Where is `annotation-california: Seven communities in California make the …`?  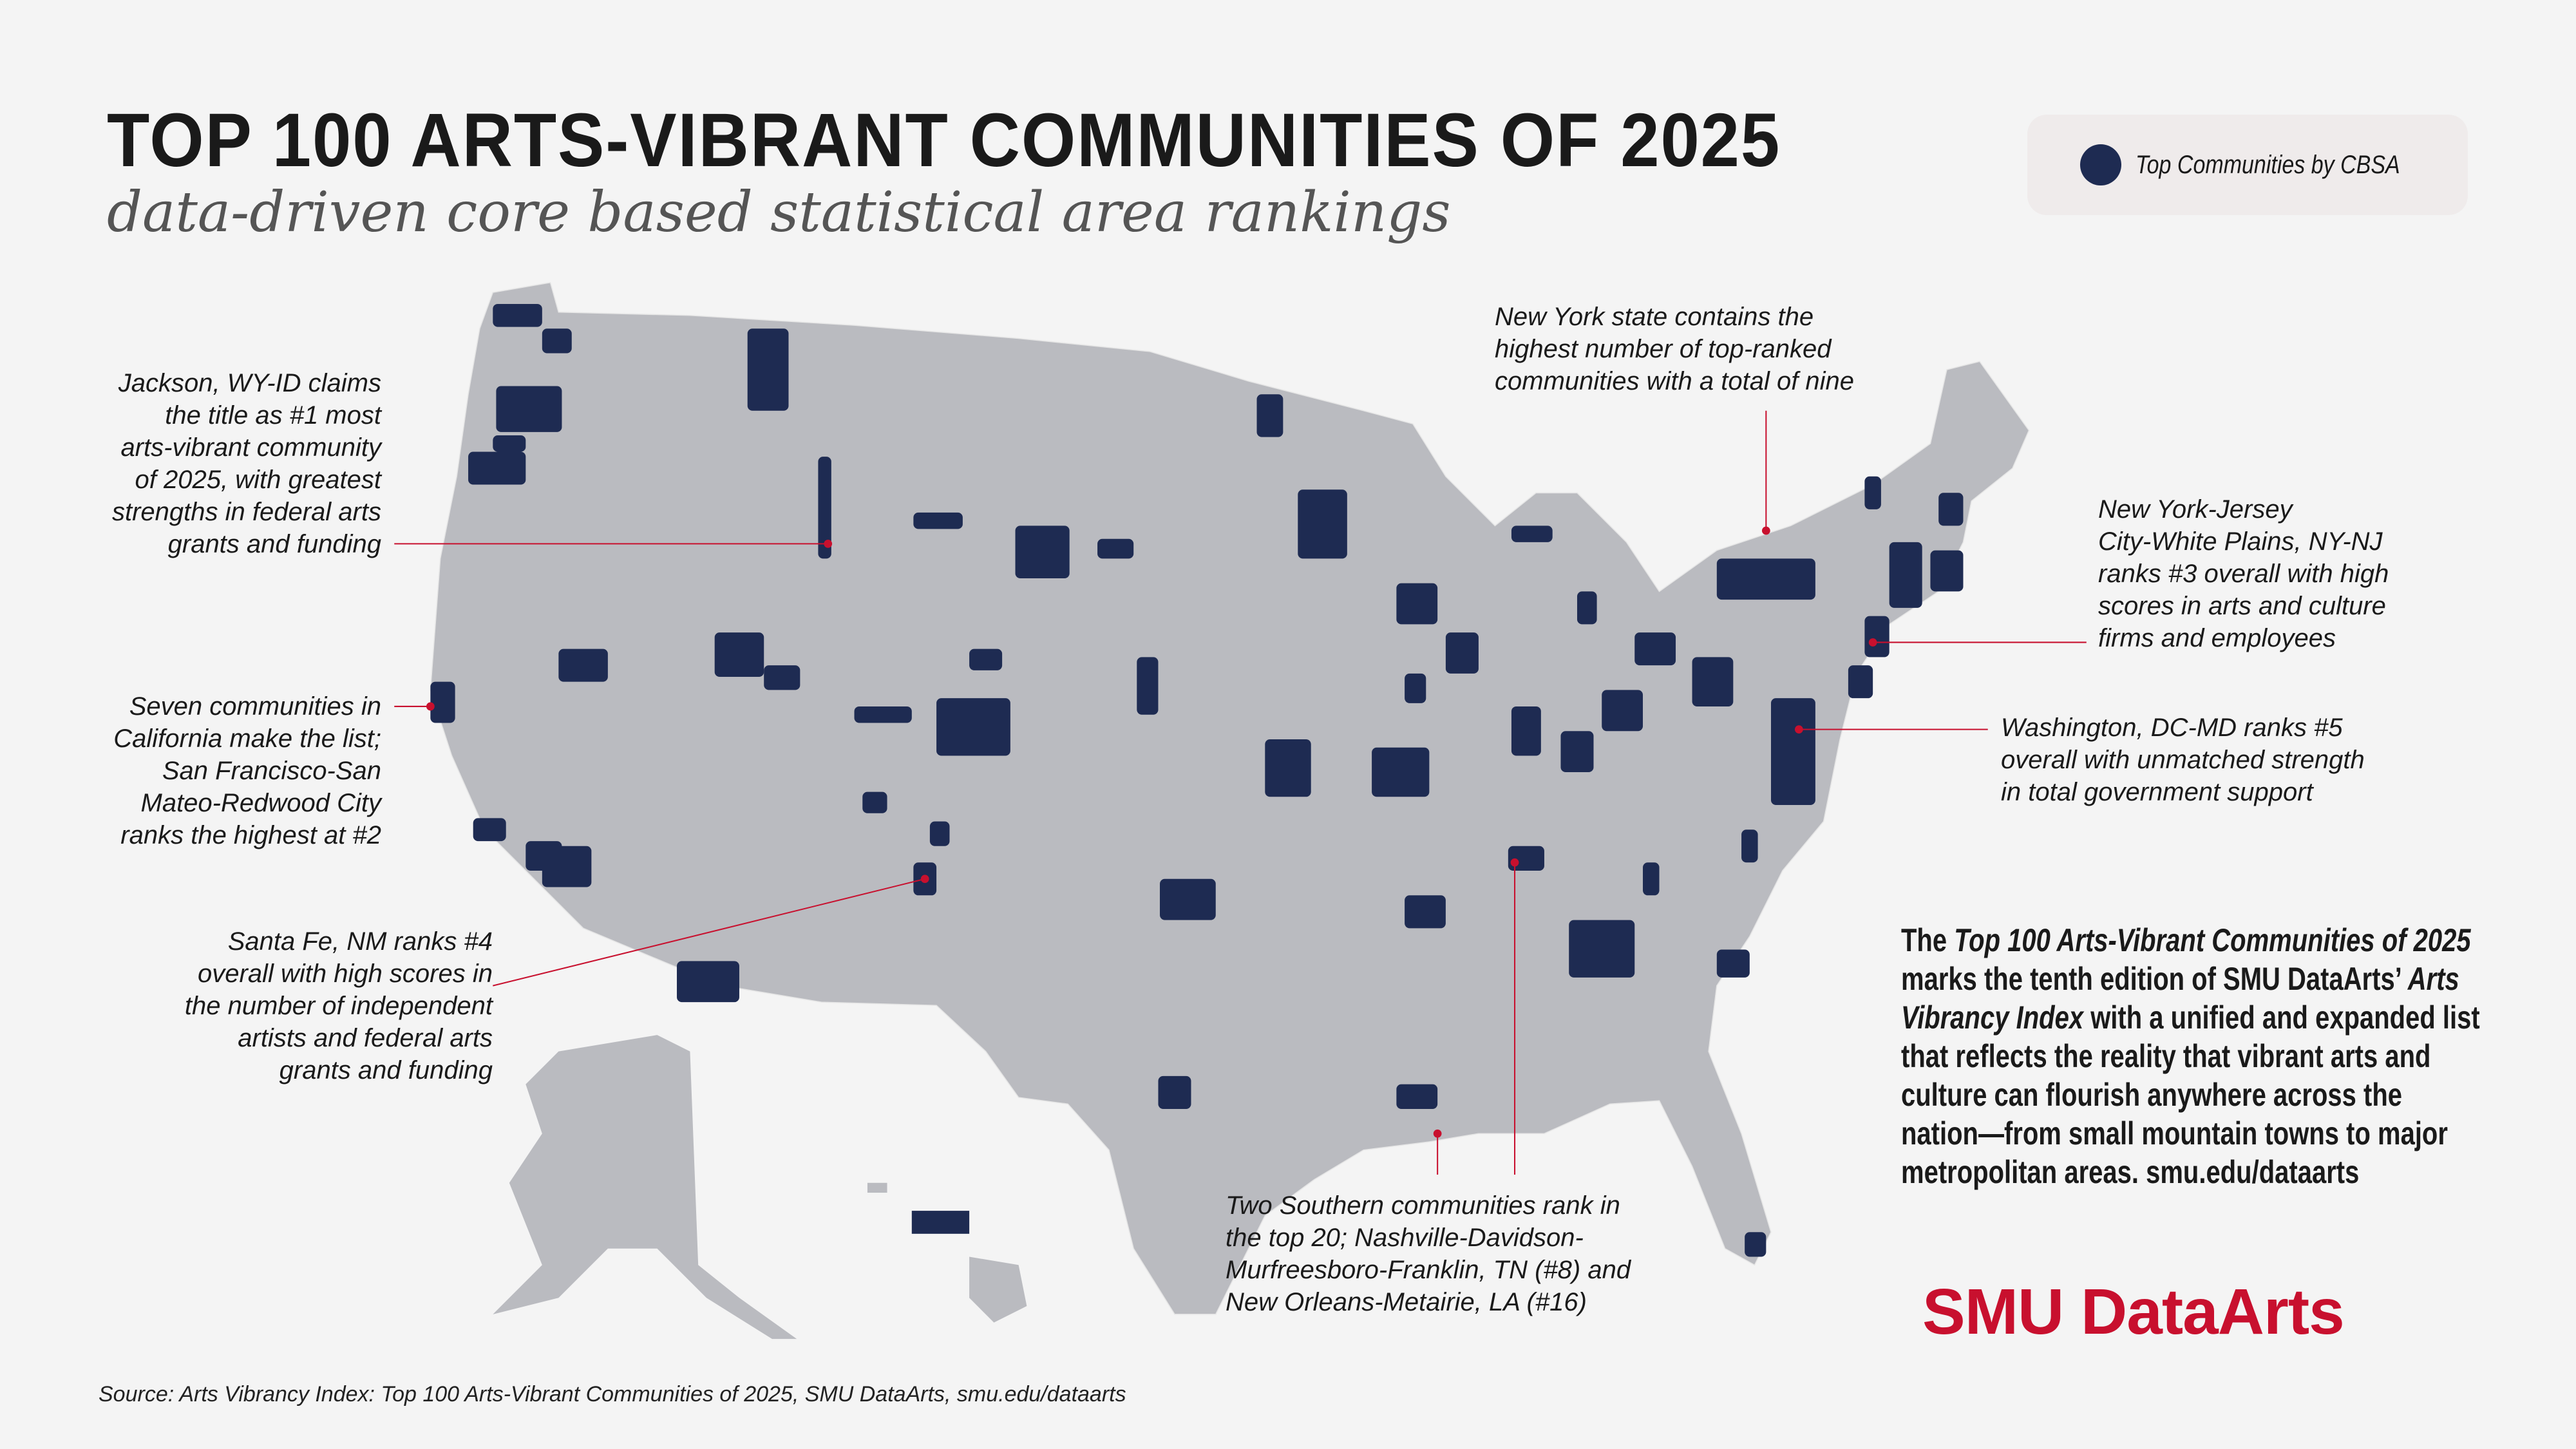
annotation-california: Seven communities in California make the … is located at coordinates (247, 771).